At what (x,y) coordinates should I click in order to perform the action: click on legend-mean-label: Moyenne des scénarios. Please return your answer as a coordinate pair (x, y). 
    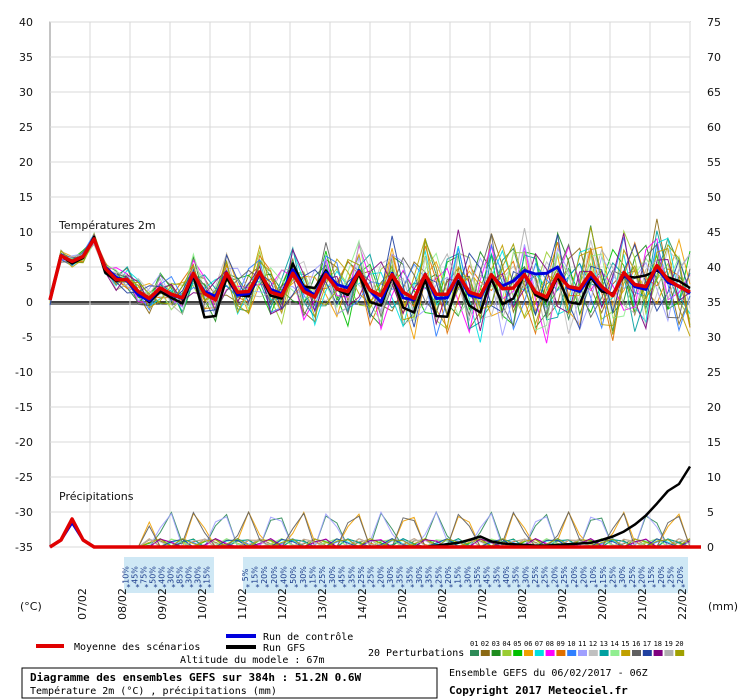
    Looking at the image, I should click on (137, 647).